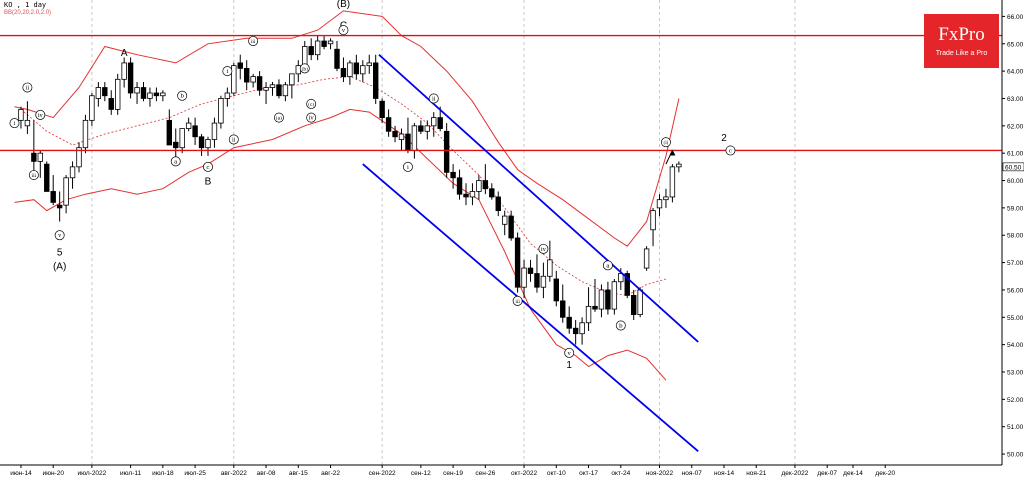 The width and height of the screenshot is (1024, 479). What do you see at coordinates (1015, 181) in the screenshot?
I see `price-tick-label: 60.00` at bounding box center [1015, 181].